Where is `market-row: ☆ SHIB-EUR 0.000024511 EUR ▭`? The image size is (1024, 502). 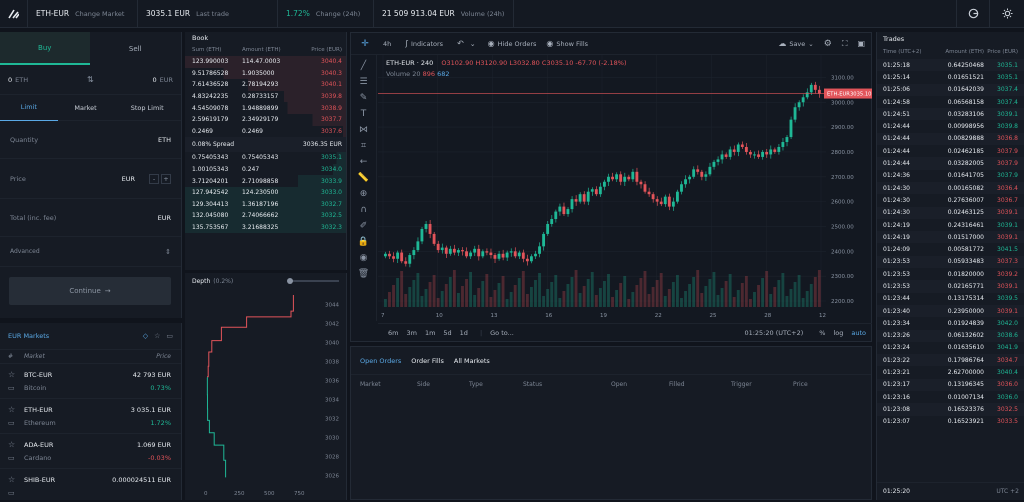
market-row: ☆ SHIB-EUR 0.000024511 EUR ▭ is located at coordinates (90, 484).